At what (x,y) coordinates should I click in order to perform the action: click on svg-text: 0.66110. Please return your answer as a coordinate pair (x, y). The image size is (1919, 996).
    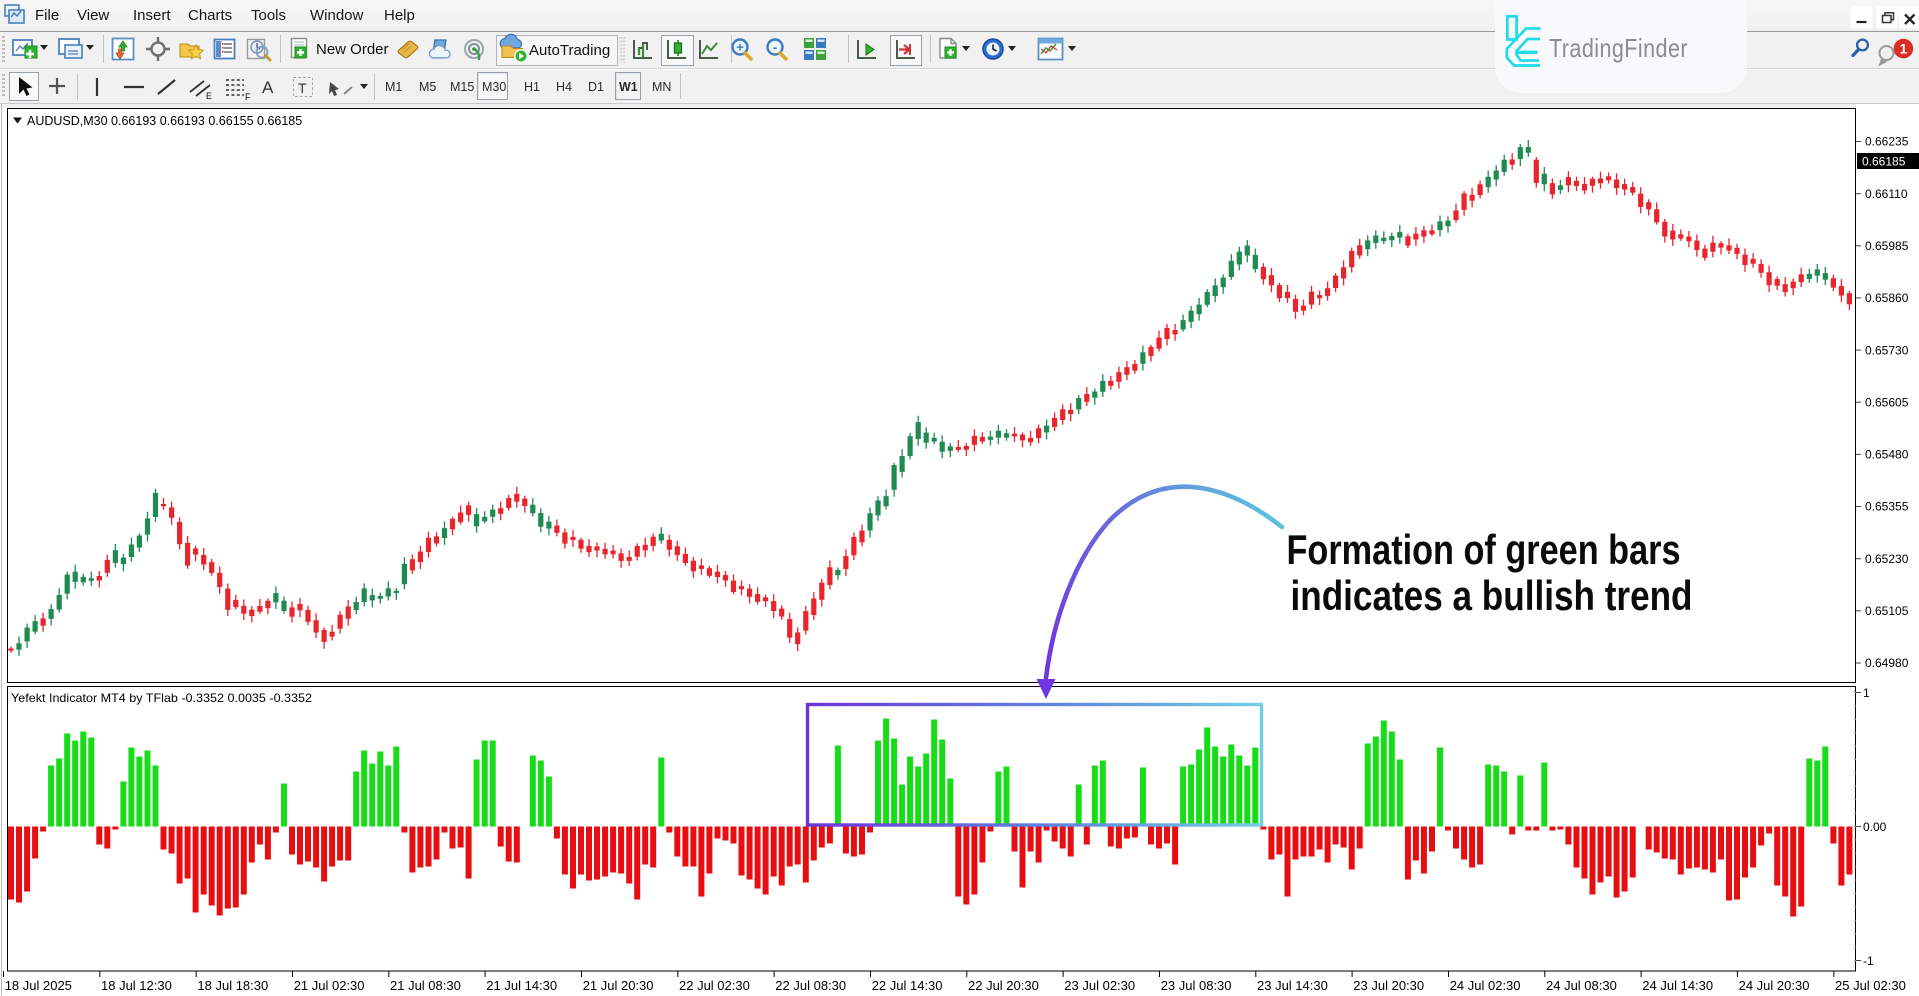
    Looking at the image, I should click on (1886, 194).